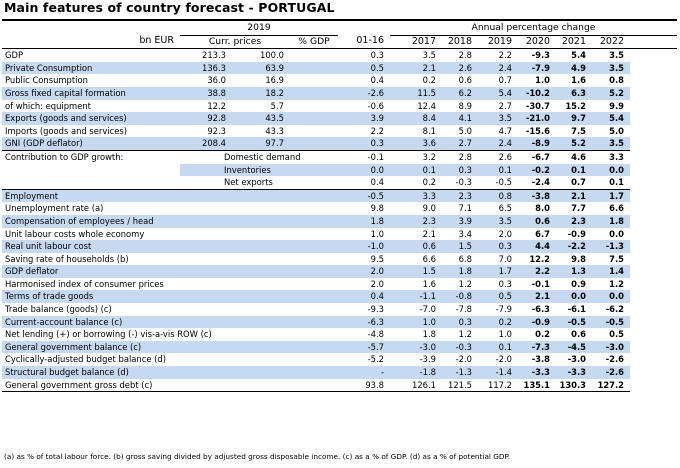 This screenshot has width=680, height=468. Describe the element at coordinates (277, 105) in the screenshot. I see `pct-gdp-cell: 5.7` at that location.